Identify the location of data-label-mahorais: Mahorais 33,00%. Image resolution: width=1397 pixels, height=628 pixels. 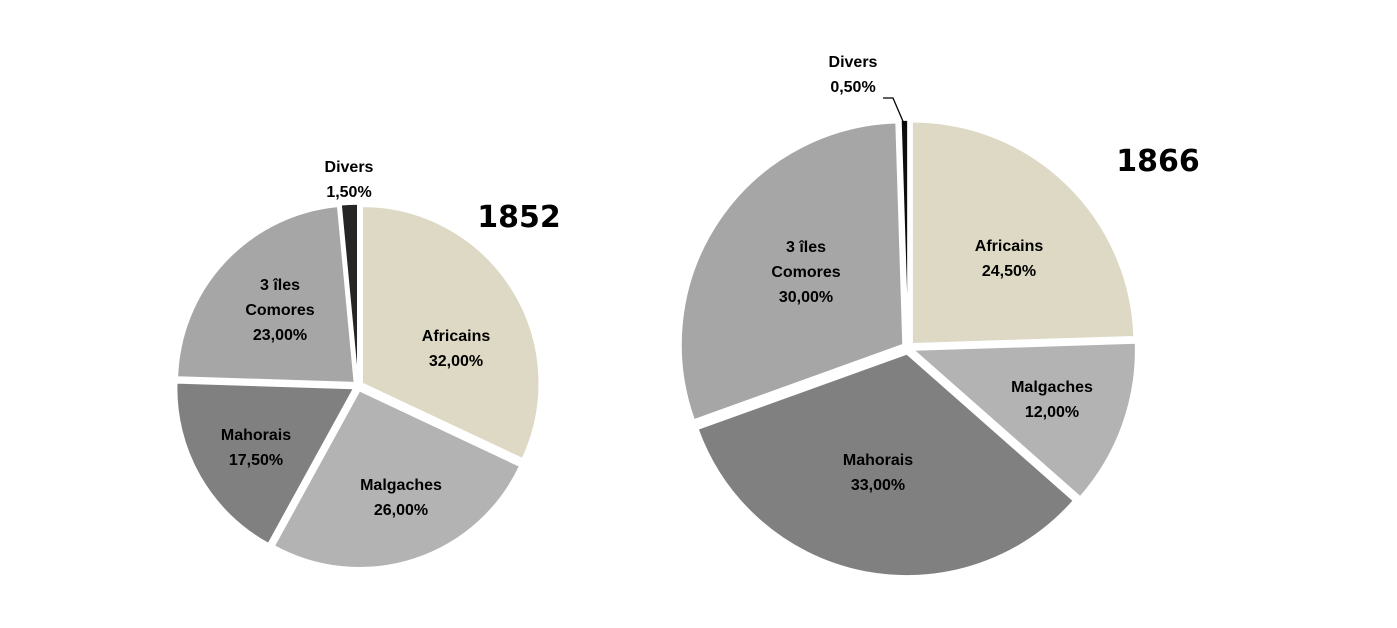
(878, 473).